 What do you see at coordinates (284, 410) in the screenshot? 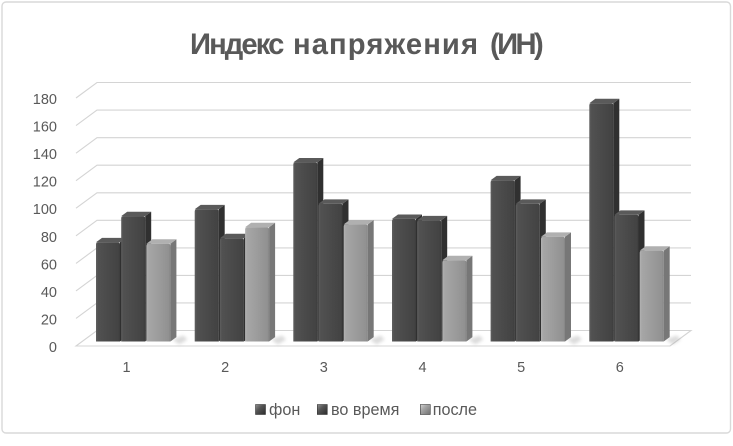
I see `svg-text: фон` at bounding box center [284, 410].